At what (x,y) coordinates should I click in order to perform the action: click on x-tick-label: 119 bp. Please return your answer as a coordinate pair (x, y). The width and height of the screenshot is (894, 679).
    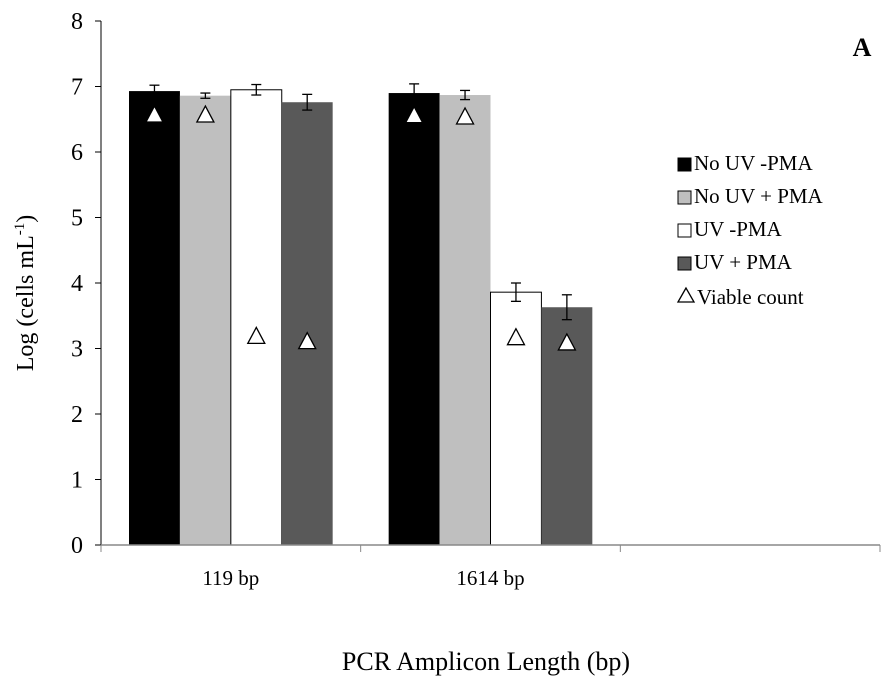
    Looking at the image, I should click on (230, 578).